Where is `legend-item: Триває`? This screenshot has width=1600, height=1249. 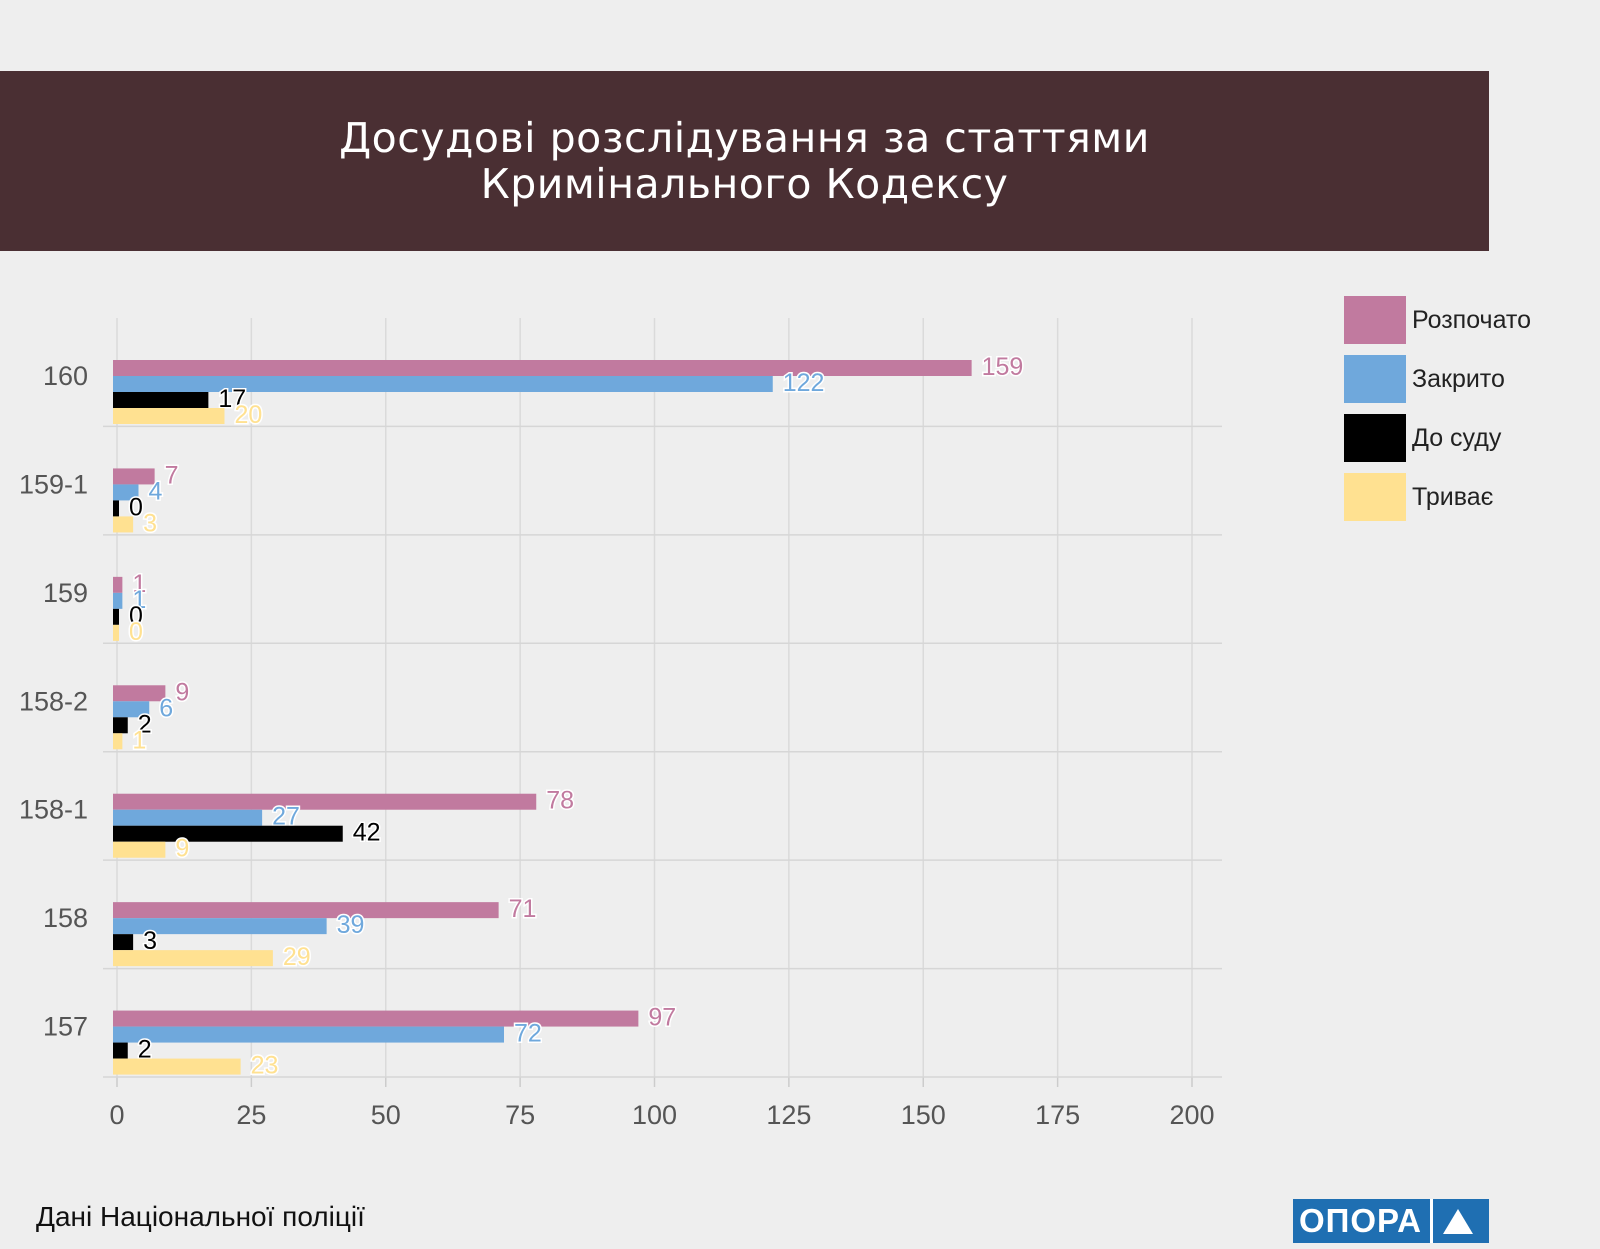
legend-item: Триває is located at coordinates (1437, 497).